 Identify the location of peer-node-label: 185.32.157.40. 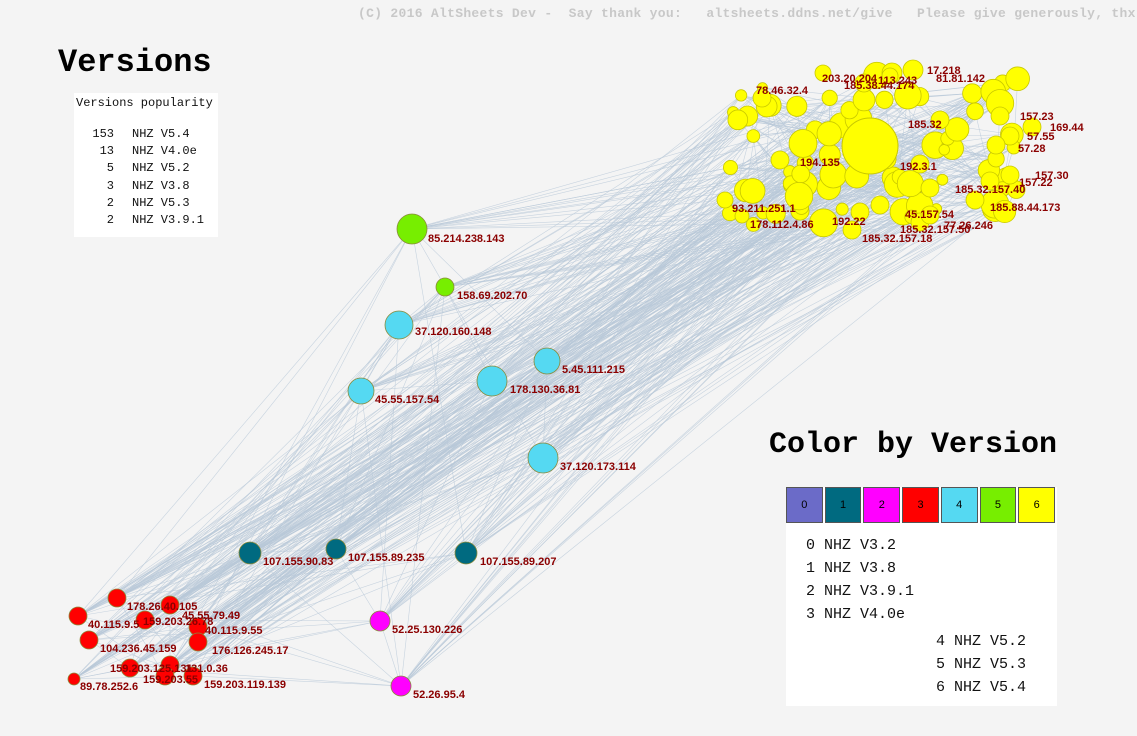
(990, 190).